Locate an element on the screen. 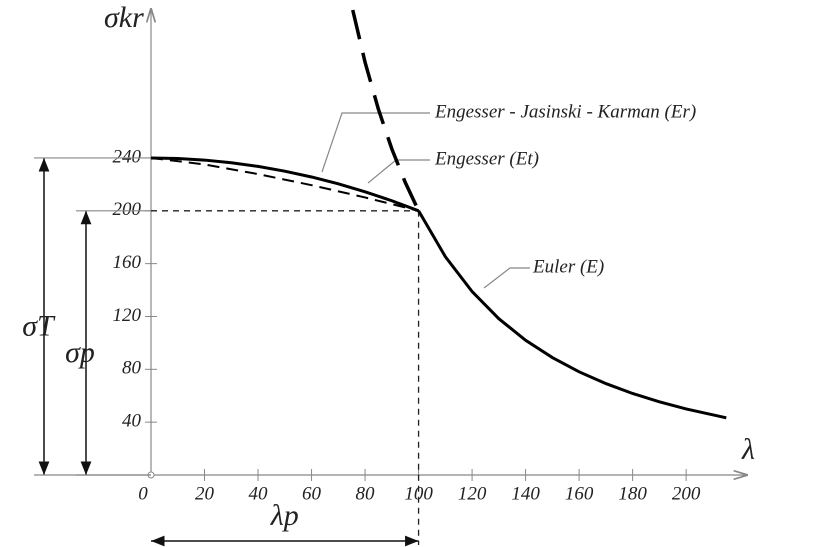 The image size is (823, 547). dimension-label: σT is located at coordinates (39, 325).